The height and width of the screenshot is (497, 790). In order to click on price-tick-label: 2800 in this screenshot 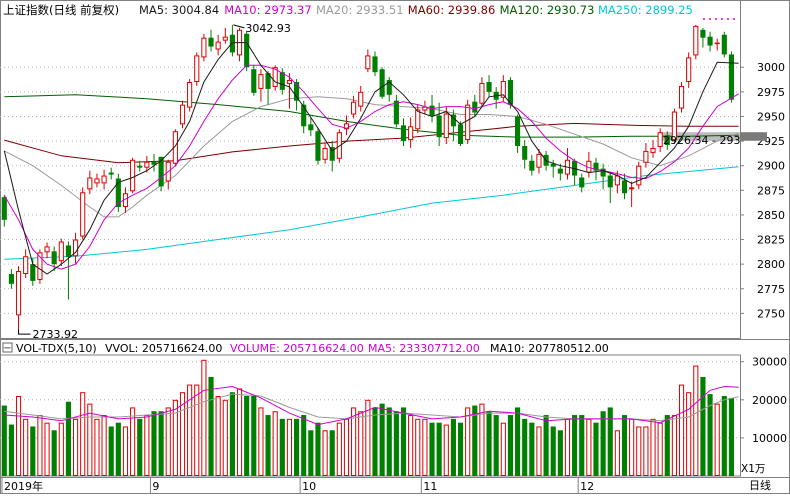, I will do `click(771, 264)`.